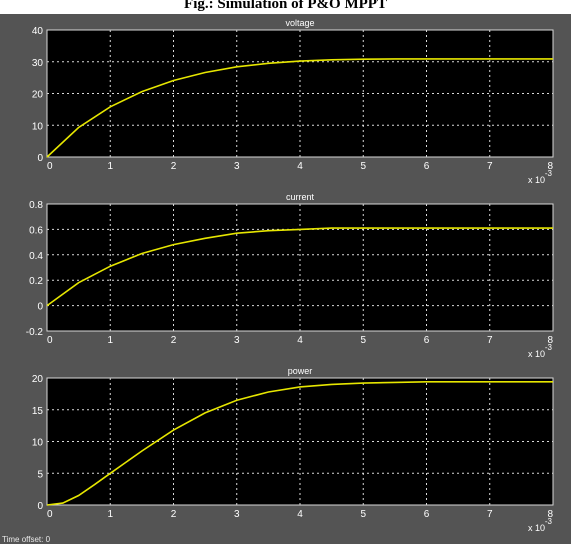 The image size is (571, 544). What do you see at coordinates (490, 166) in the screenshot?
I see `voltage-plot-x-tick-label-7: 7` at bounding box center [490, 166].